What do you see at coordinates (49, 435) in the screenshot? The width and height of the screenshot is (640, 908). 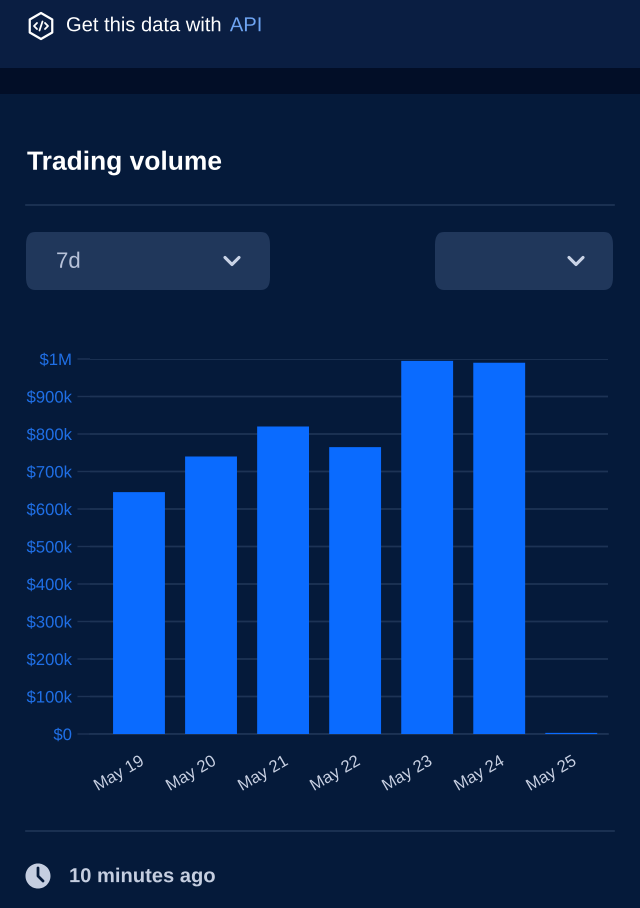 I see `y-tick-label: $800k` at bounding box center [49, 435].